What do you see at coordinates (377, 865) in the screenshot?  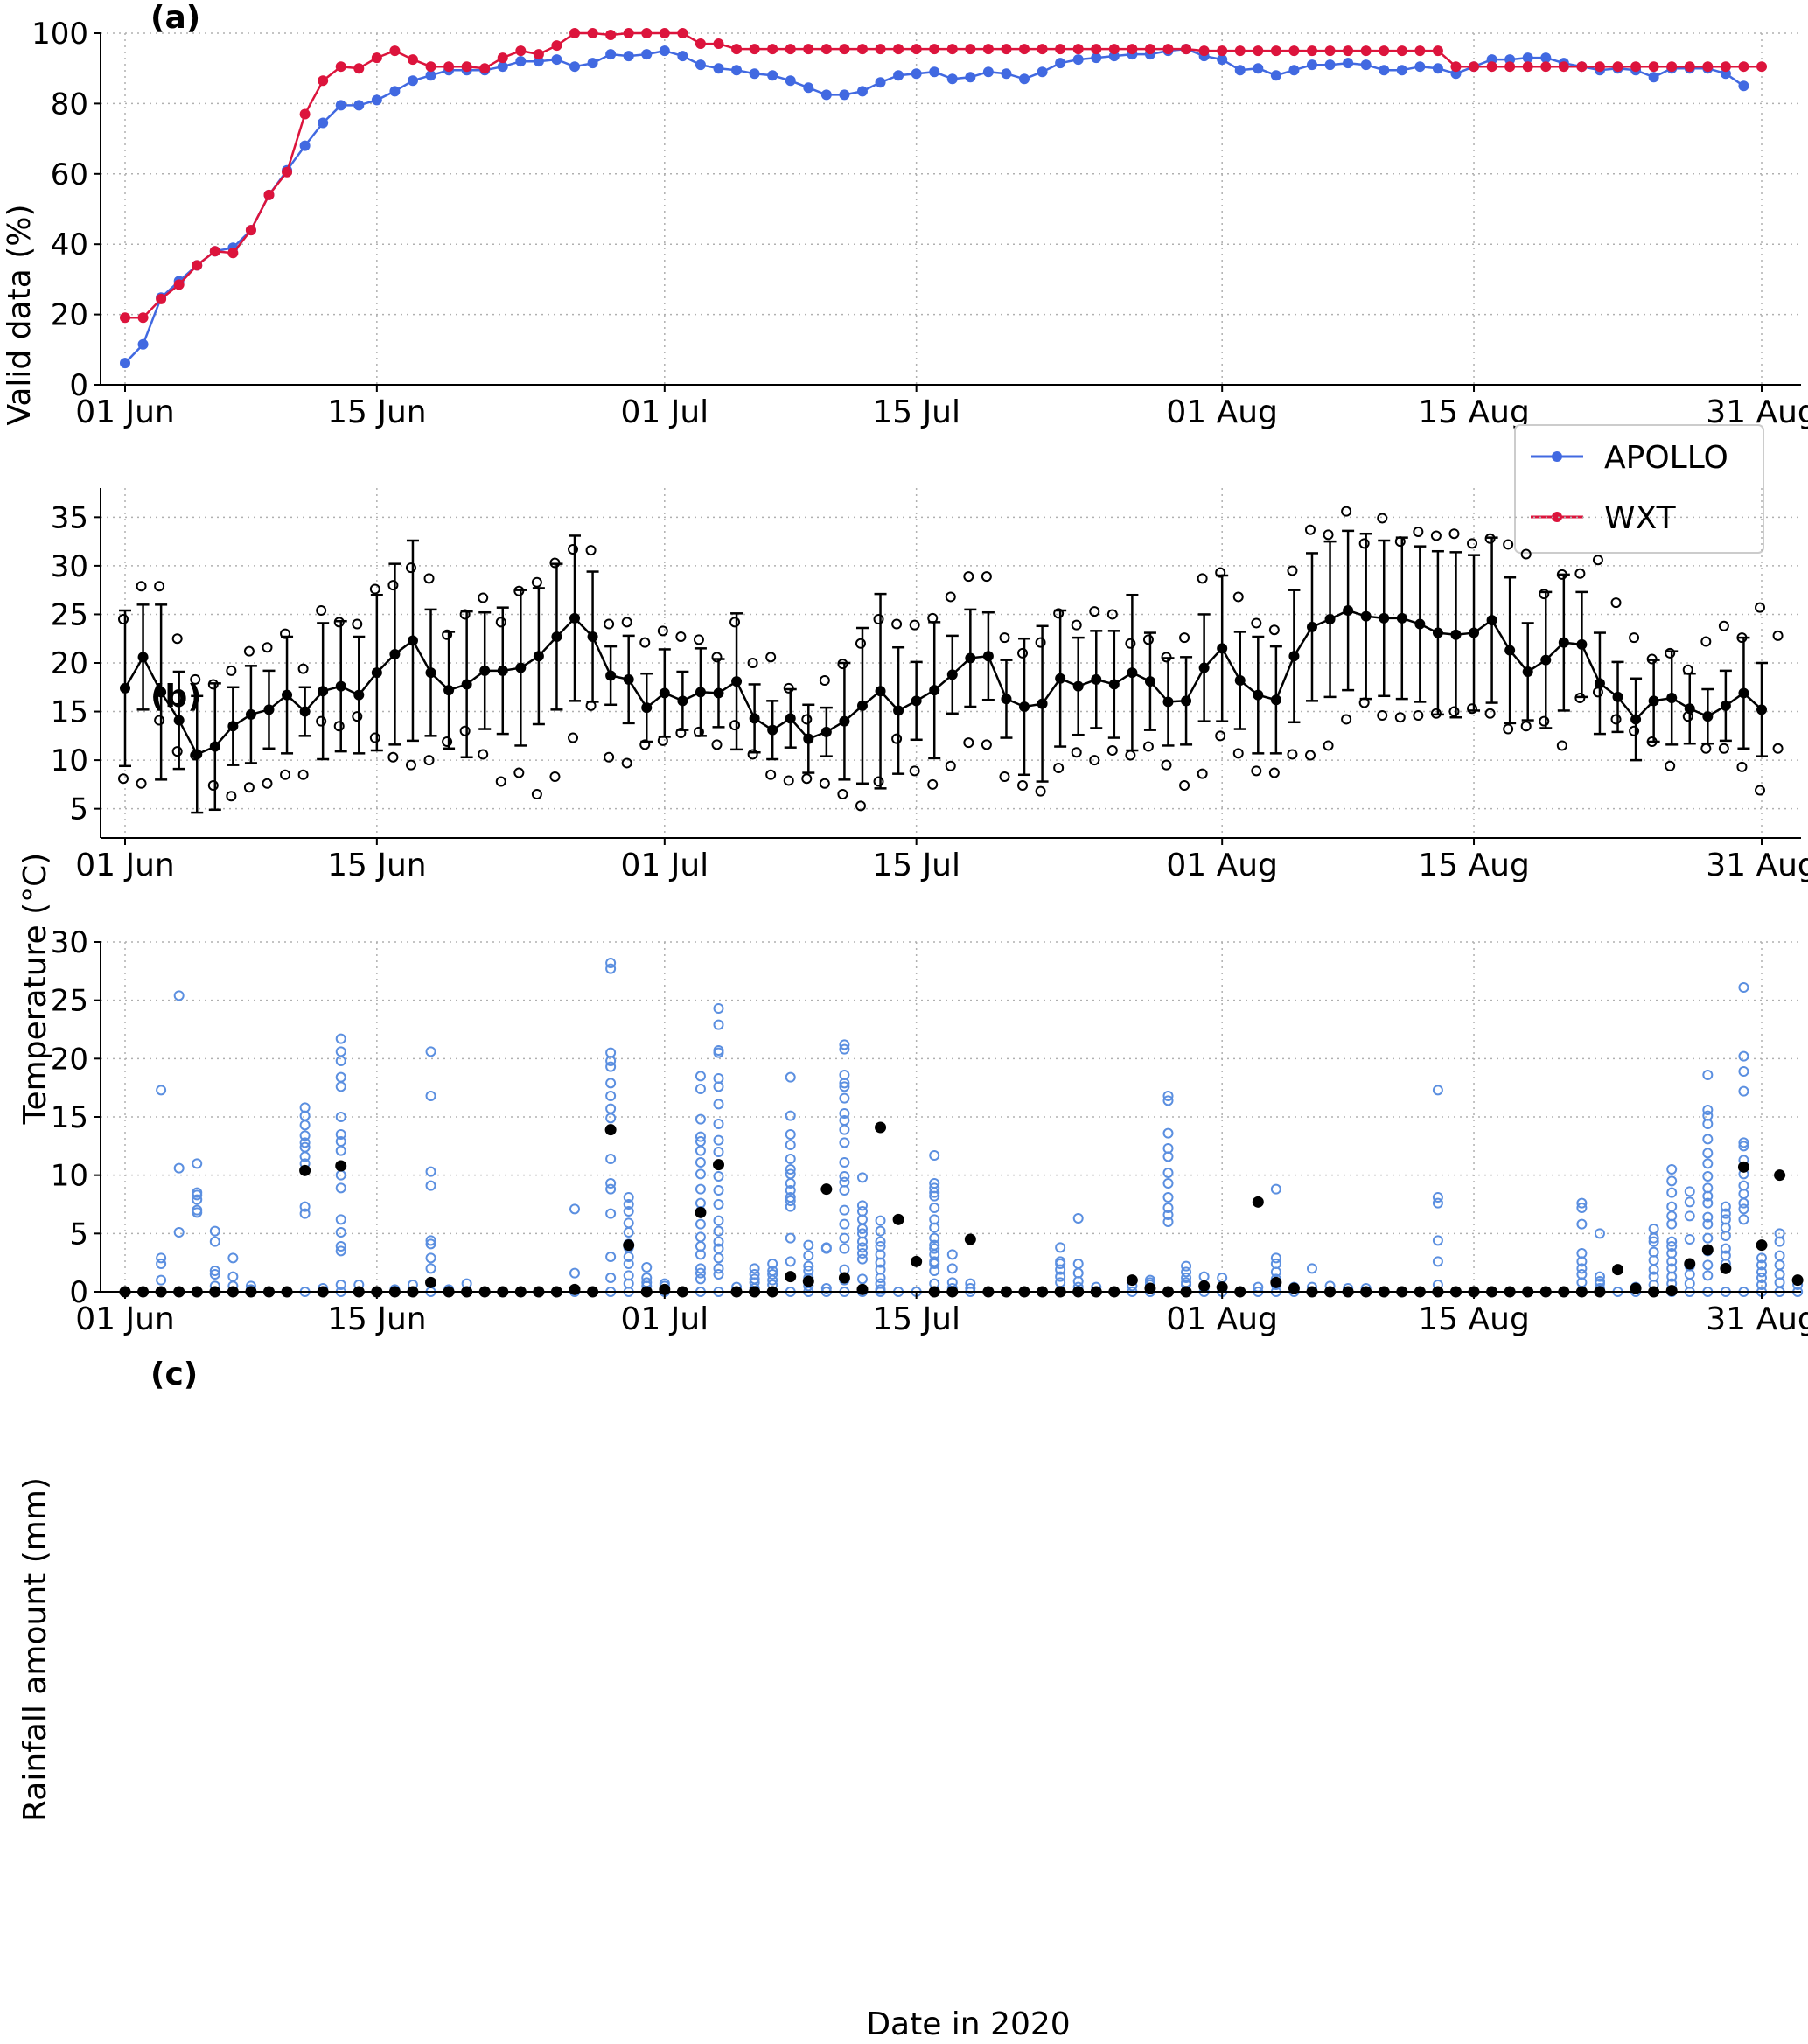 I see `x-tick-label: 15 Jun` at bounding box center [377, 865].